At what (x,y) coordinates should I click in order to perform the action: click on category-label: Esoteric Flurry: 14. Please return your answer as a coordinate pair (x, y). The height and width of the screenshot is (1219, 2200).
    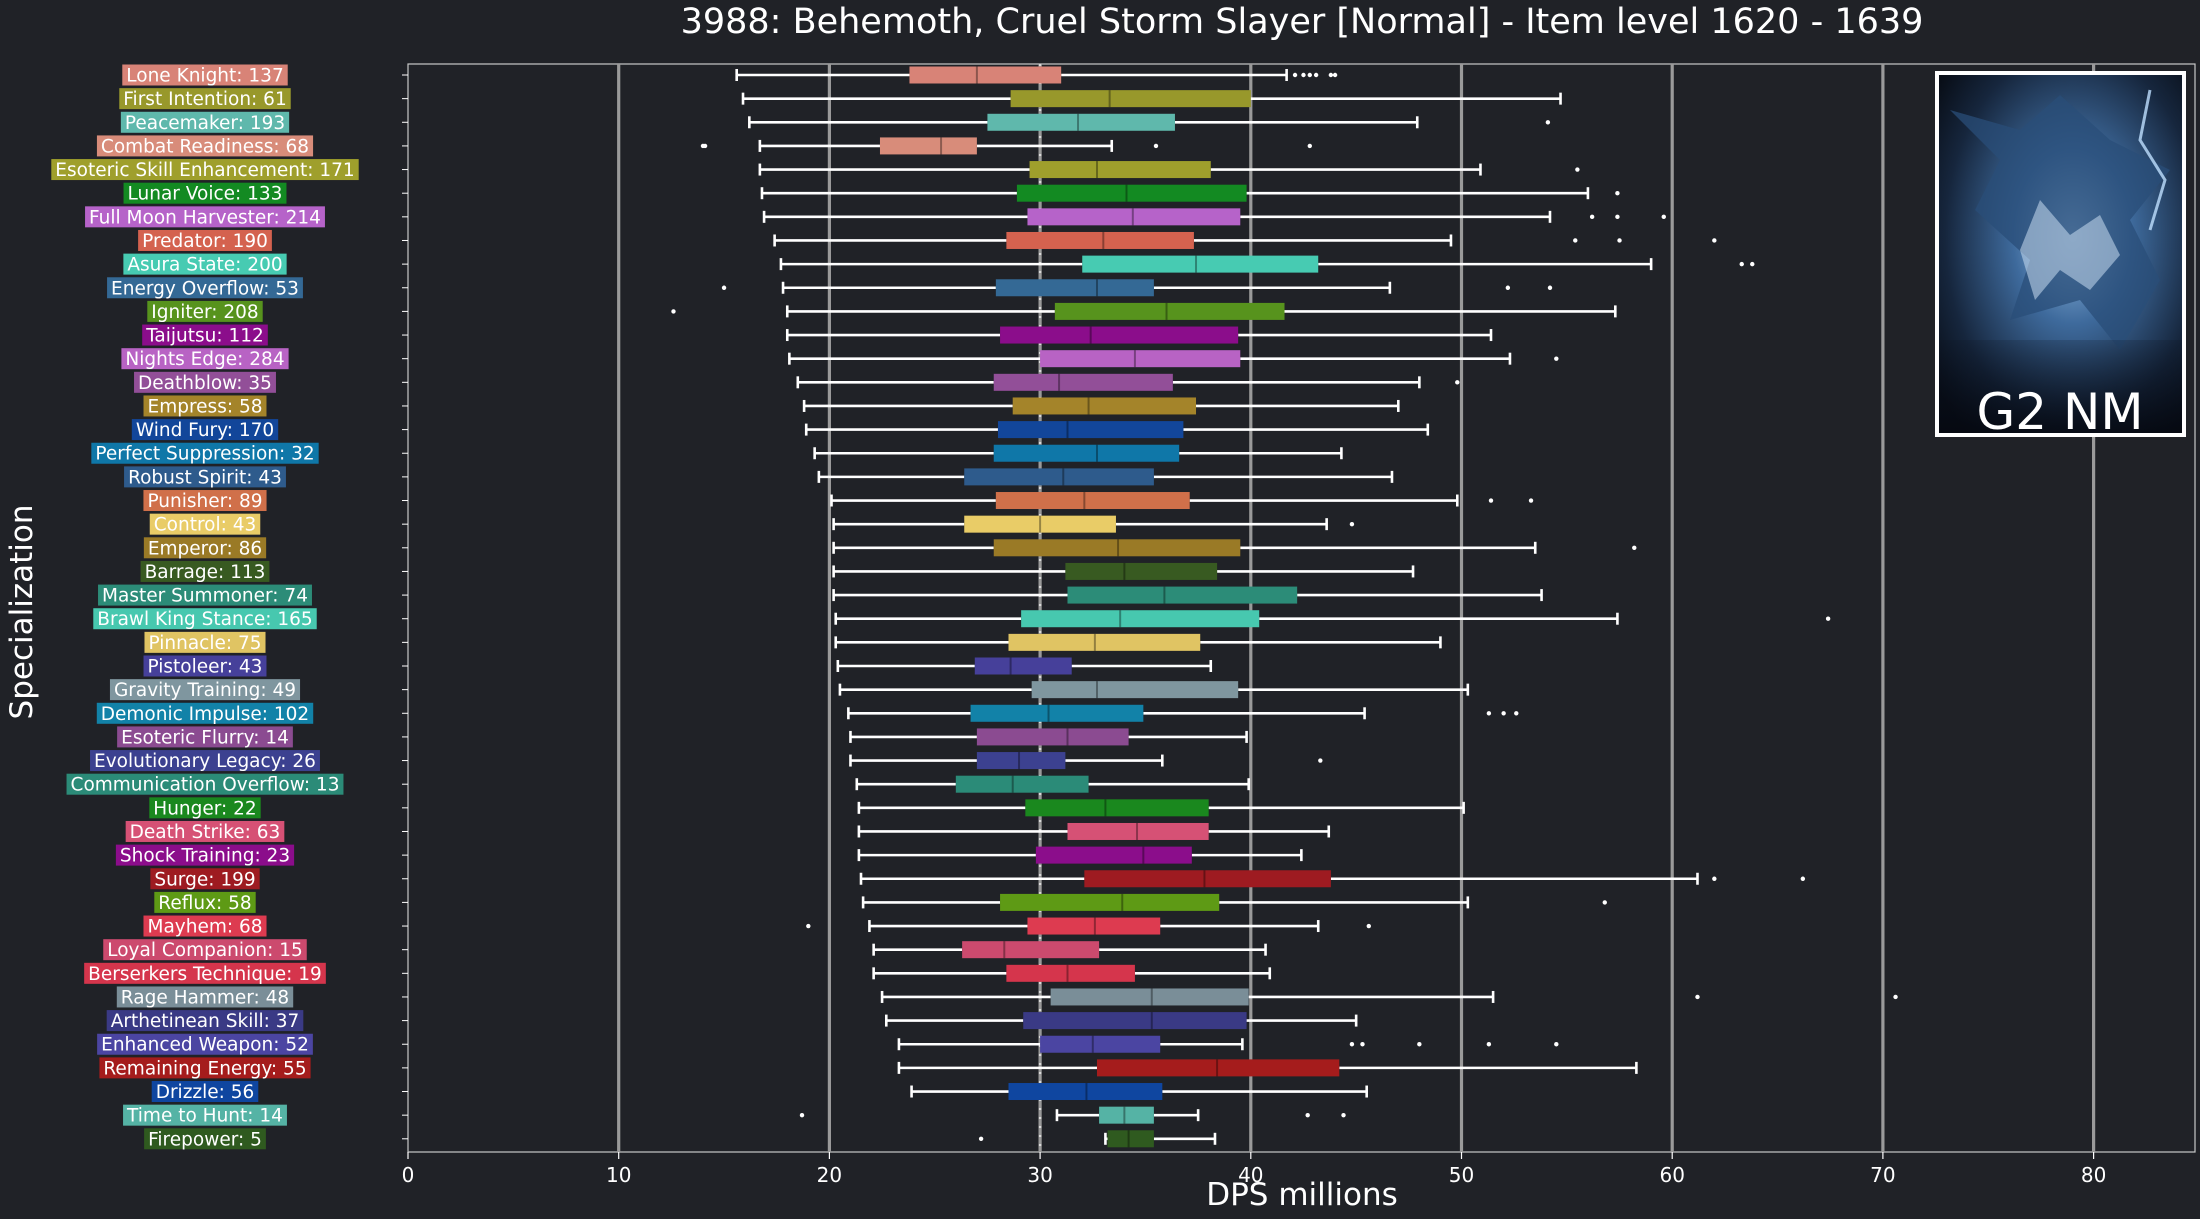
    Looking at the image, I should click on (205, 737).